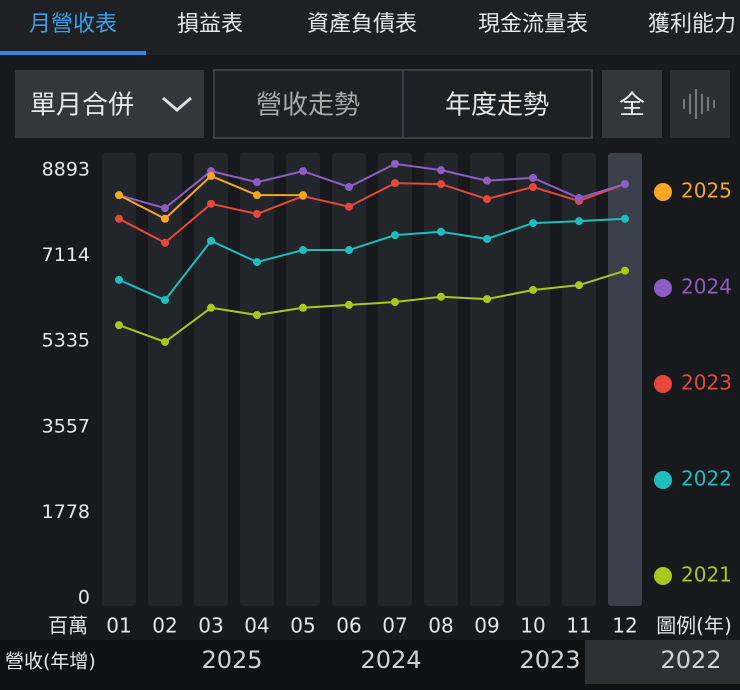 This screenshot has width=740, height=690. I want to click on highlight-column, so click(625, 379).